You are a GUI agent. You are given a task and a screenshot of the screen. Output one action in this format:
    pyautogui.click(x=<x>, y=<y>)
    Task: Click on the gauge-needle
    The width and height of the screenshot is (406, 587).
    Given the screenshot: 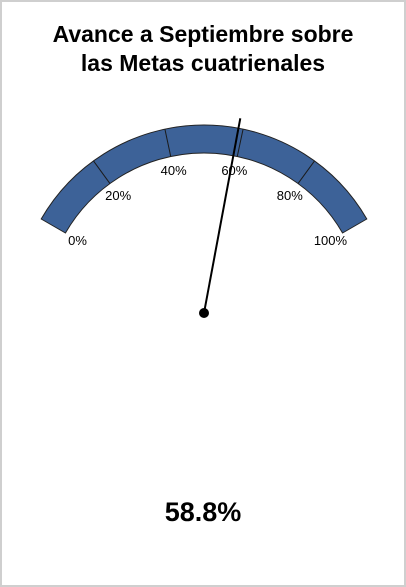 What is the action you would take?
    pyautogui.click(x=222, y=216)
    